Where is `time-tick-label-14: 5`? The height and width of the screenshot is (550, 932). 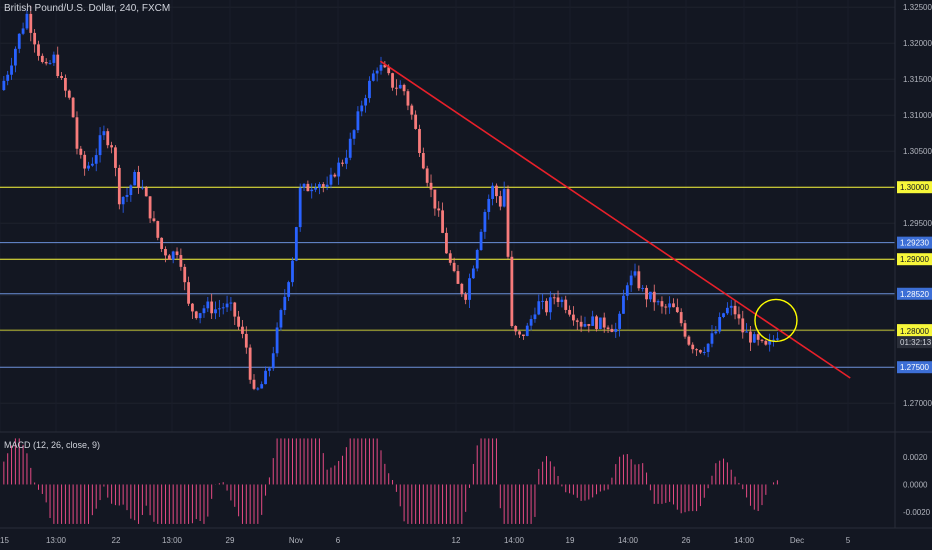
time-tick-label-14: 5 is located at coordinates (848, 540).